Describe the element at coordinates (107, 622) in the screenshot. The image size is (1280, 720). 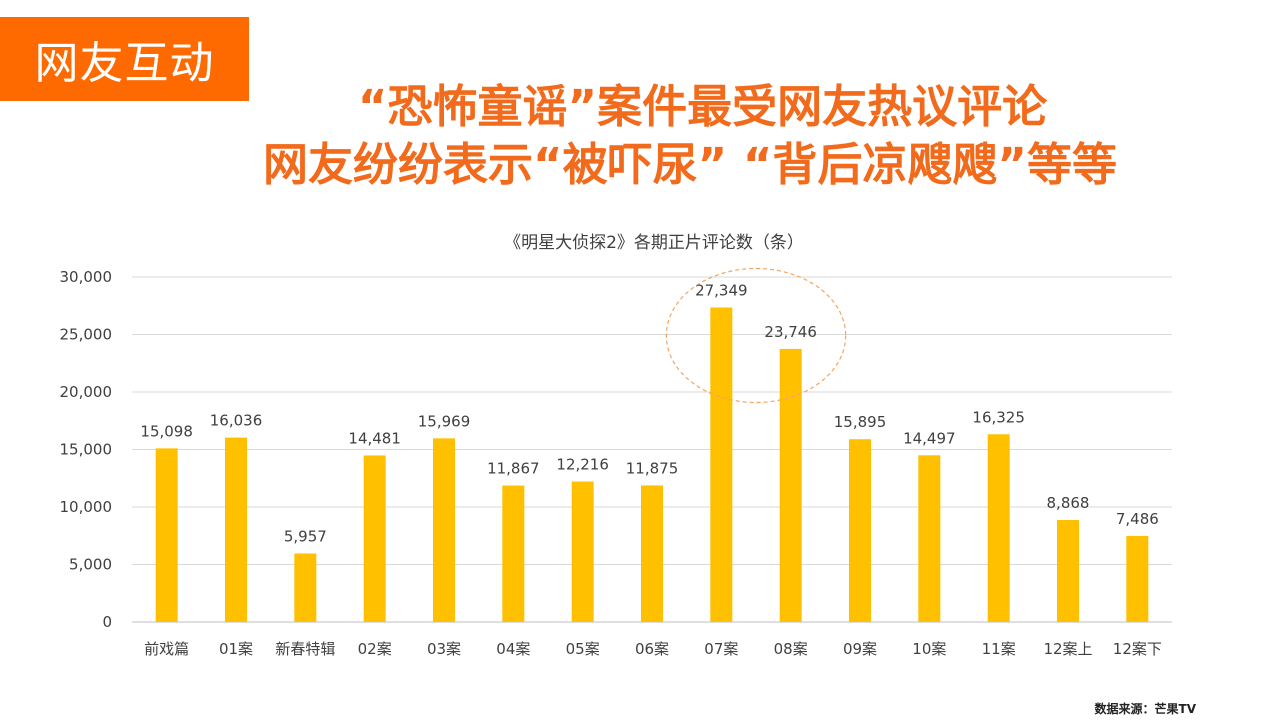
I see `y-tick-label: 0` at that location.